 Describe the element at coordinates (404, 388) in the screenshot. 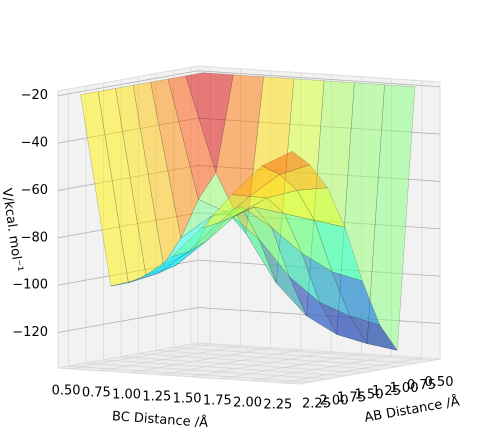

I see `y-tick-label: 1.00` at that location.